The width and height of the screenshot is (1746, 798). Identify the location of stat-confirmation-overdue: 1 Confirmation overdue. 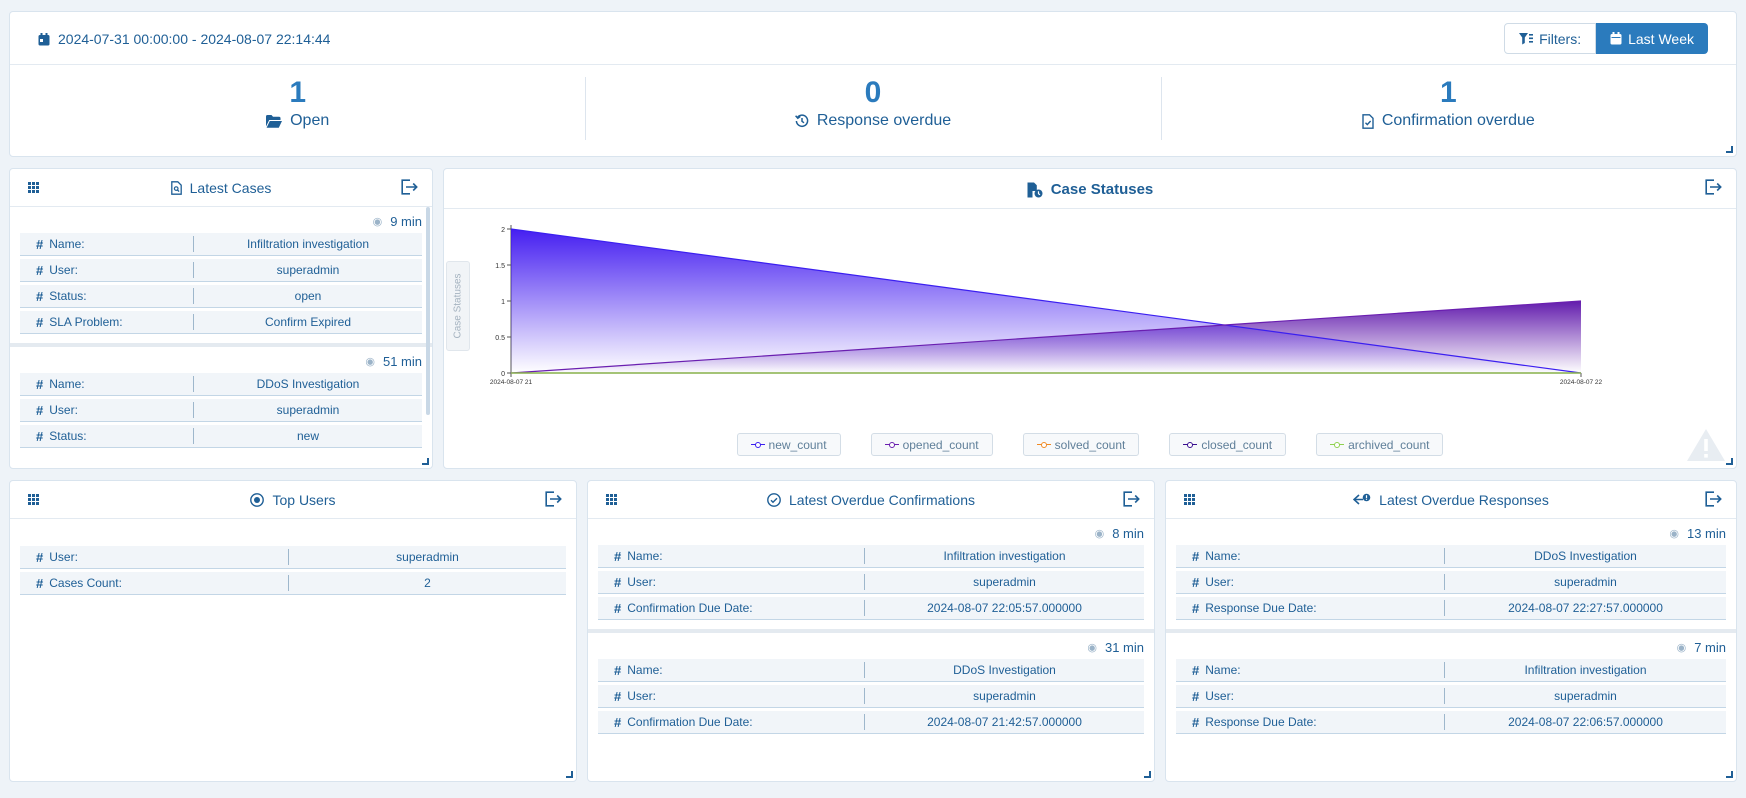
(1448, 110).